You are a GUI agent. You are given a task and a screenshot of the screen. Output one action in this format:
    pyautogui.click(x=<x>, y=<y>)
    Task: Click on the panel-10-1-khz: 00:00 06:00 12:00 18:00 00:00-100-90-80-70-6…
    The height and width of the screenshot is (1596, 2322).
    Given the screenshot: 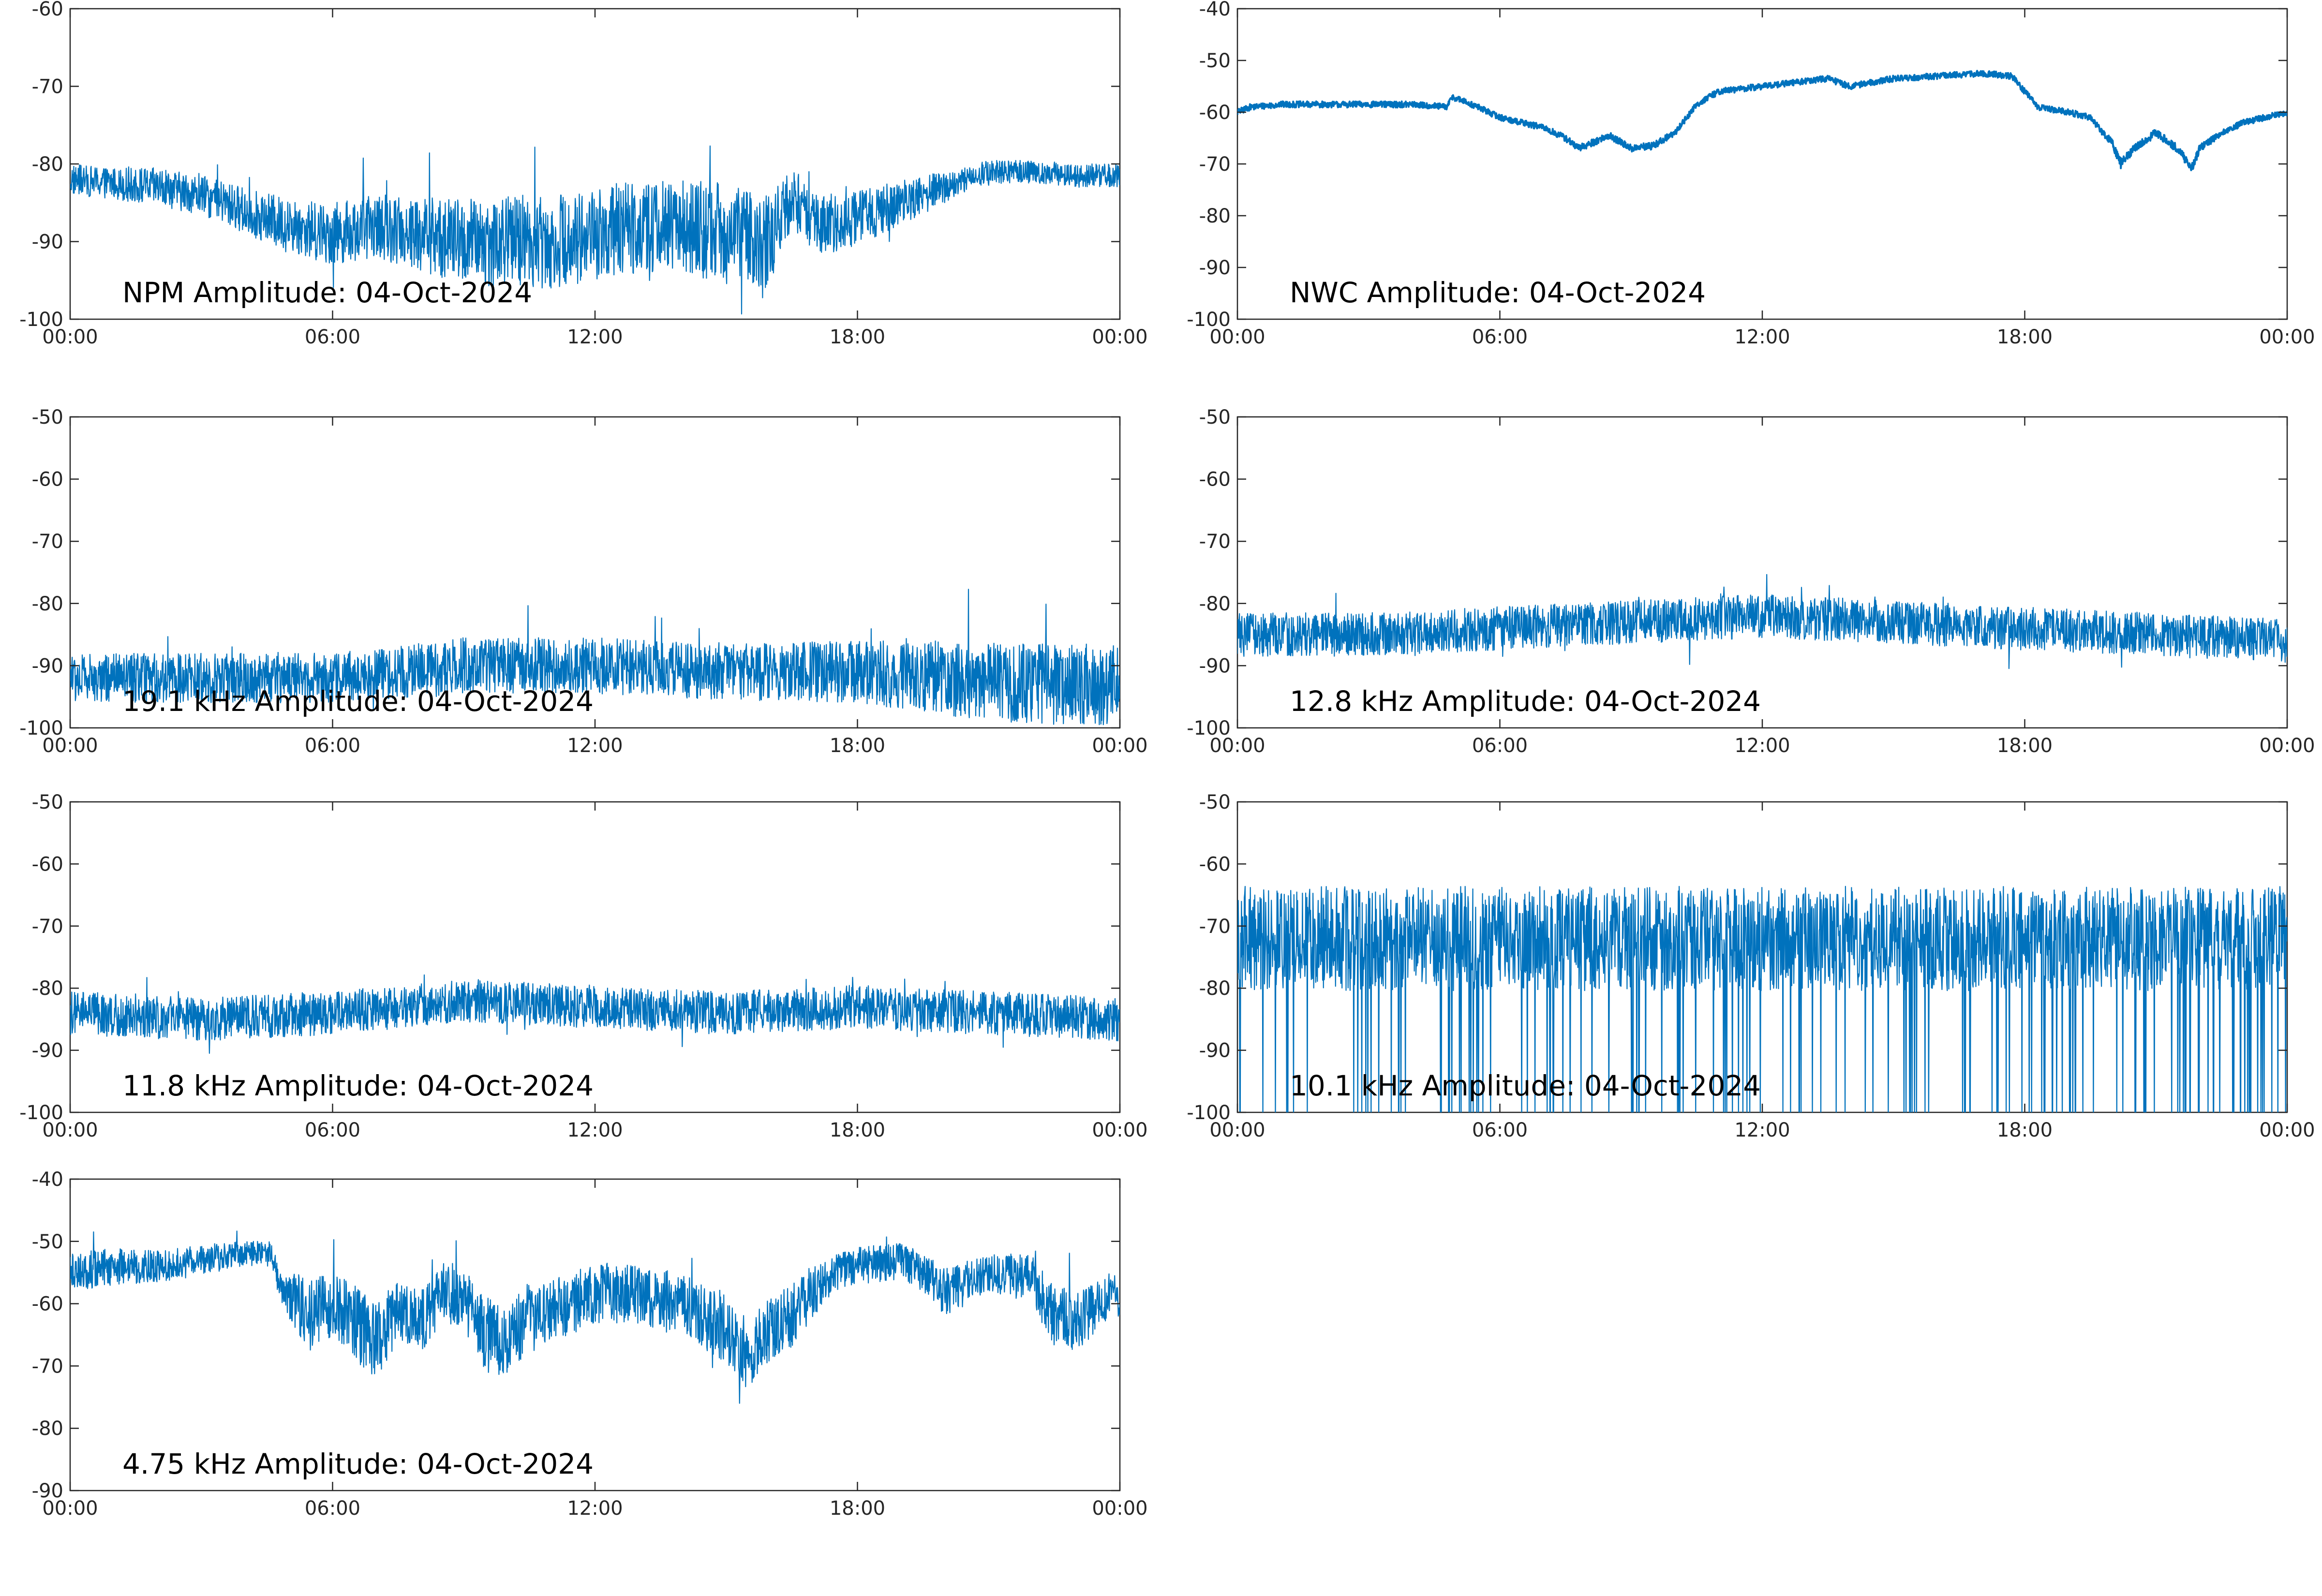 What is the action you would take?
    pyautogui.click(x=1751, y=966)
    